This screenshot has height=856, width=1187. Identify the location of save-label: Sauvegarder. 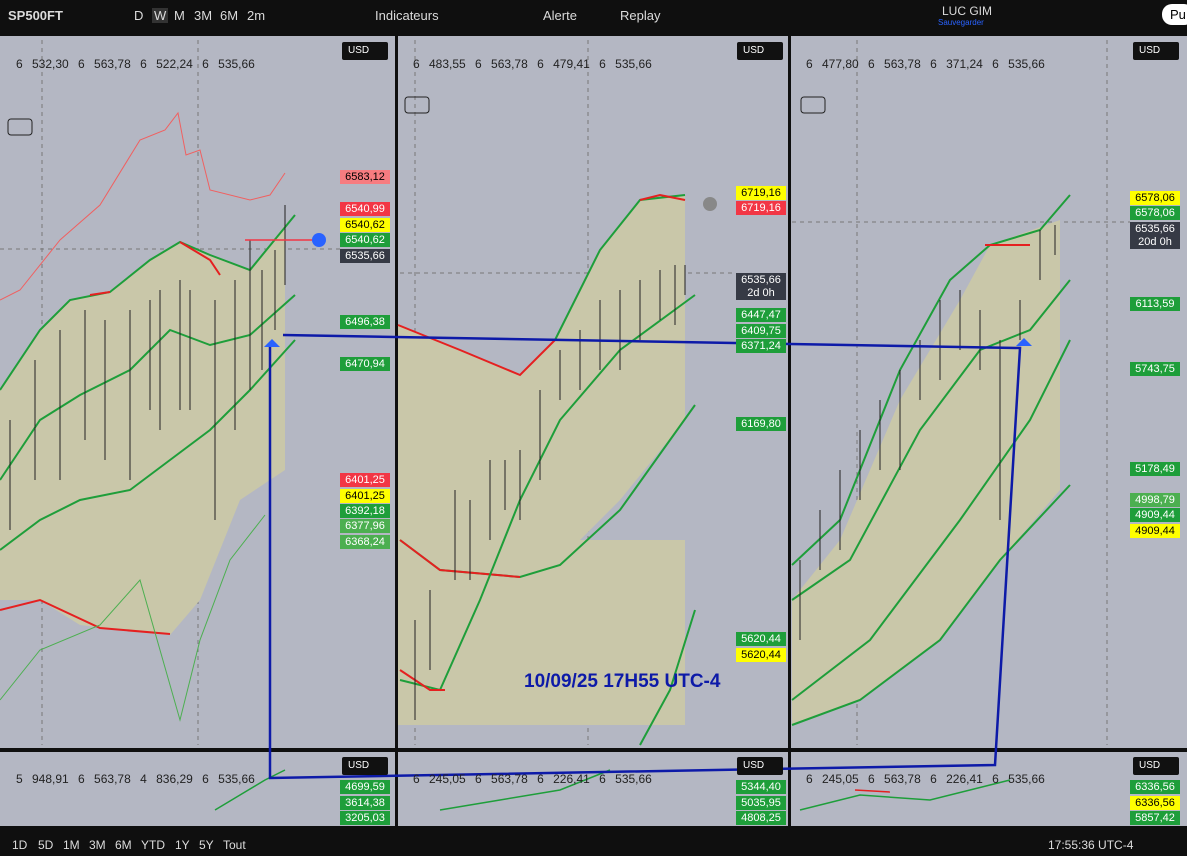
(961, 22).